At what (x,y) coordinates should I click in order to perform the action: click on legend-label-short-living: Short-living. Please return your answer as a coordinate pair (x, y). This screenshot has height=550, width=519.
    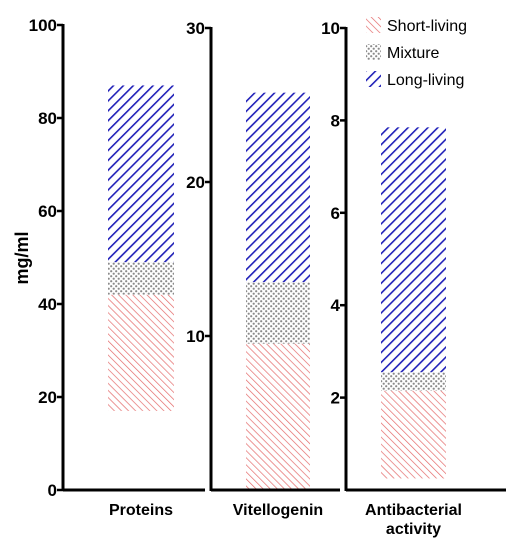
    Looking at the image, I should click on (427, 26).